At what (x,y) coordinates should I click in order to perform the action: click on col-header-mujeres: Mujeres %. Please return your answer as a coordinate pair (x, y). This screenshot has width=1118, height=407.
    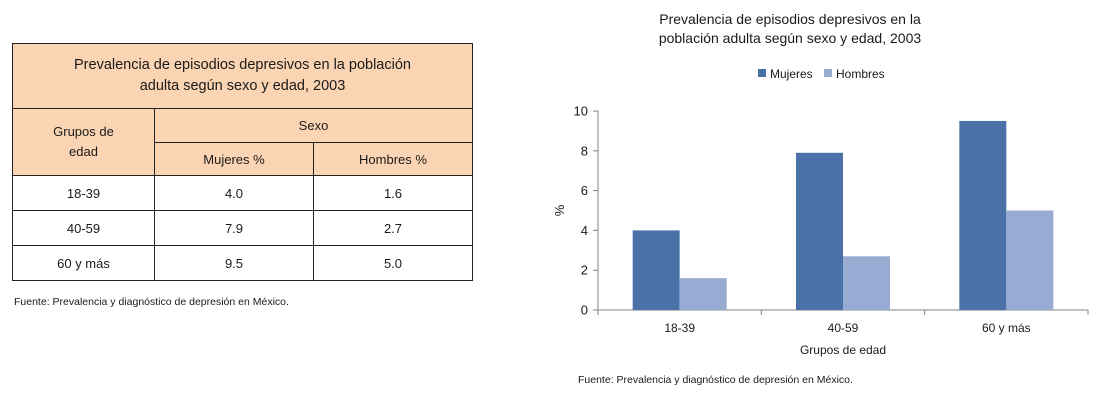
    Looking at the image, I should click on (234, 159).